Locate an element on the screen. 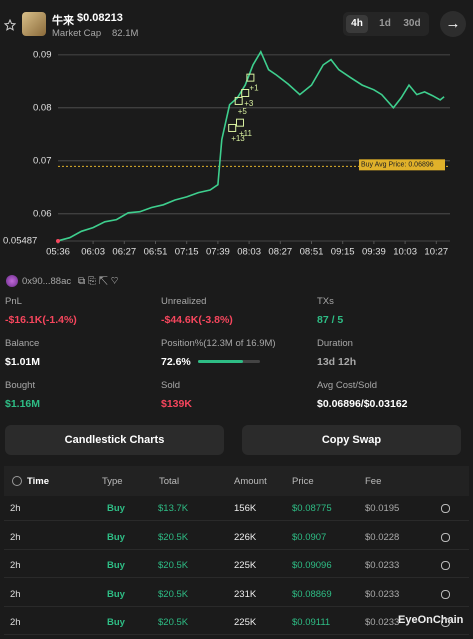  column-header: Type is located at coordinates (112, 481).